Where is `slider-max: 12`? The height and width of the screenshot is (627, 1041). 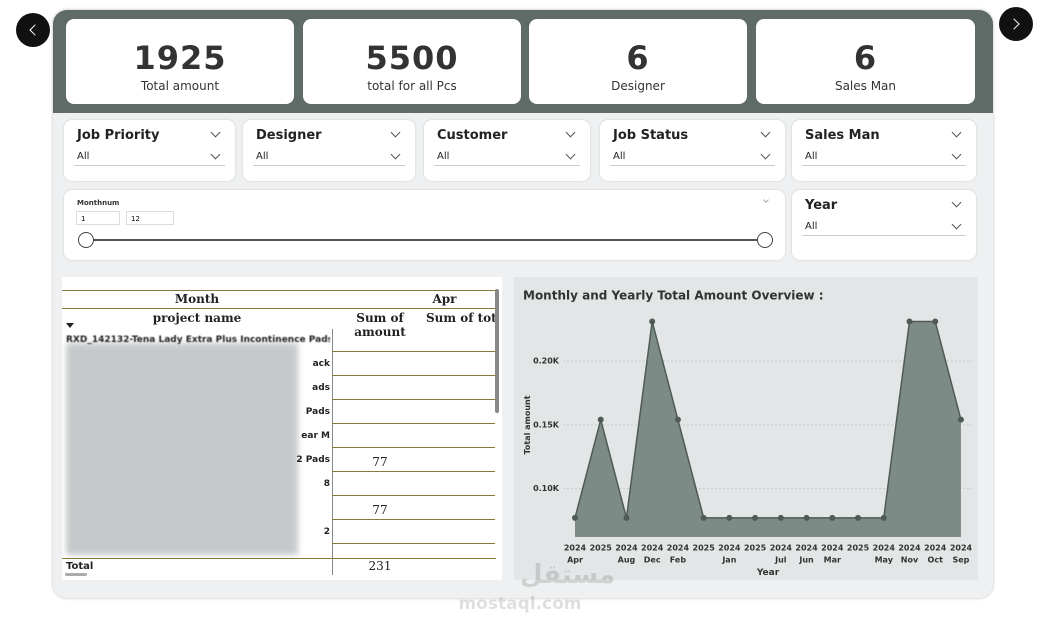
slider-max: 12 is located at coordinates (150, 218).